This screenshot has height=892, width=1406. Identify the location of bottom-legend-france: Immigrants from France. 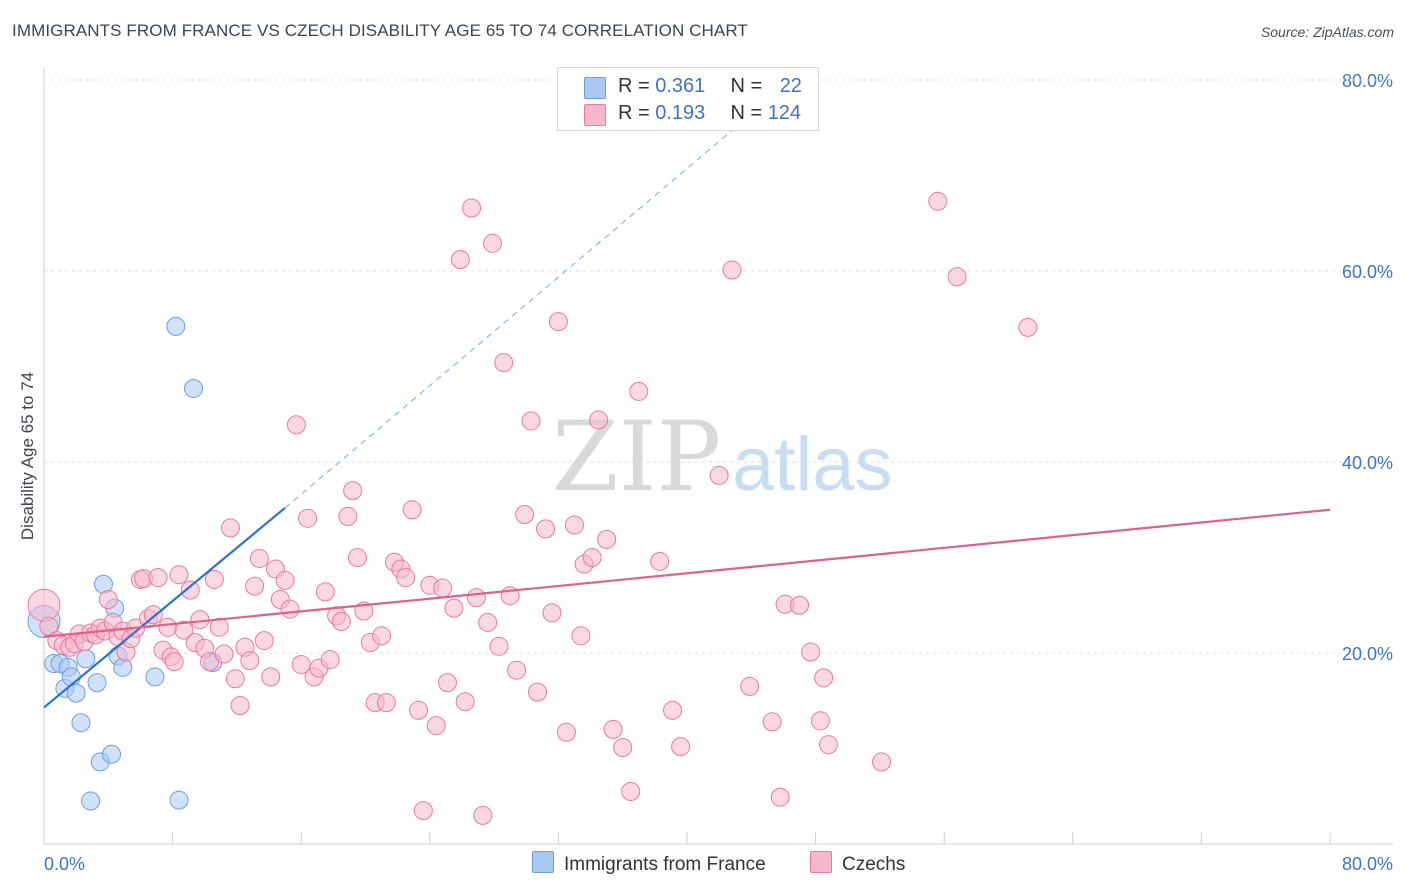
(649, 863).